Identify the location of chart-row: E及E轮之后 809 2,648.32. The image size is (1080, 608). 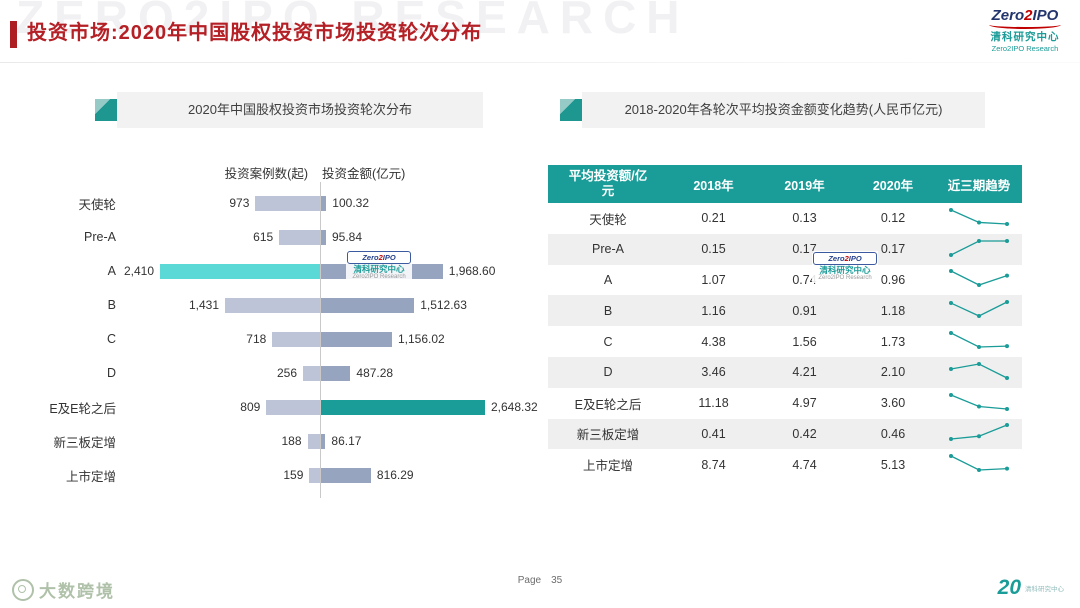
(280, 407).